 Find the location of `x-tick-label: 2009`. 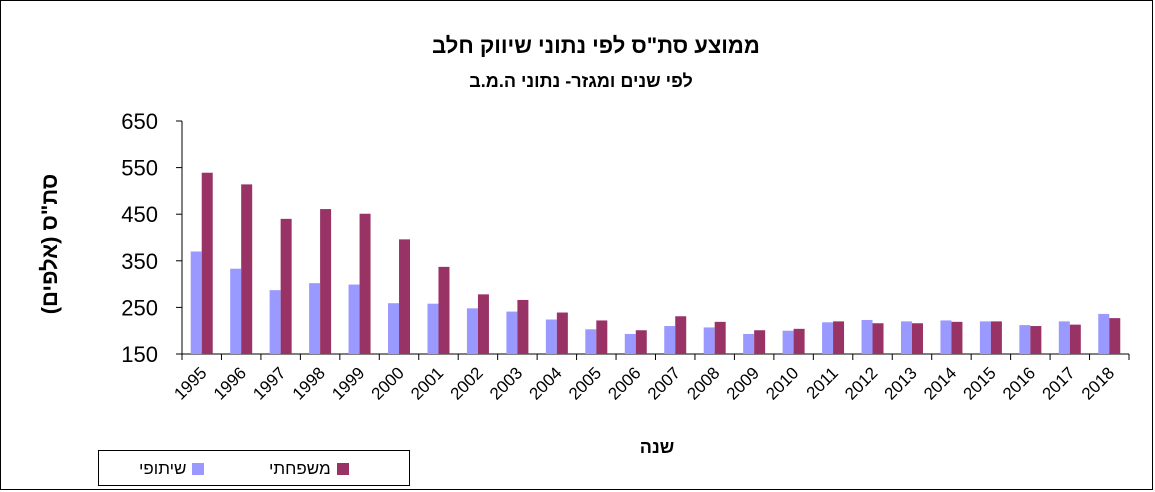

x-tick-label: 2009 is located at coordinates (743, 383).